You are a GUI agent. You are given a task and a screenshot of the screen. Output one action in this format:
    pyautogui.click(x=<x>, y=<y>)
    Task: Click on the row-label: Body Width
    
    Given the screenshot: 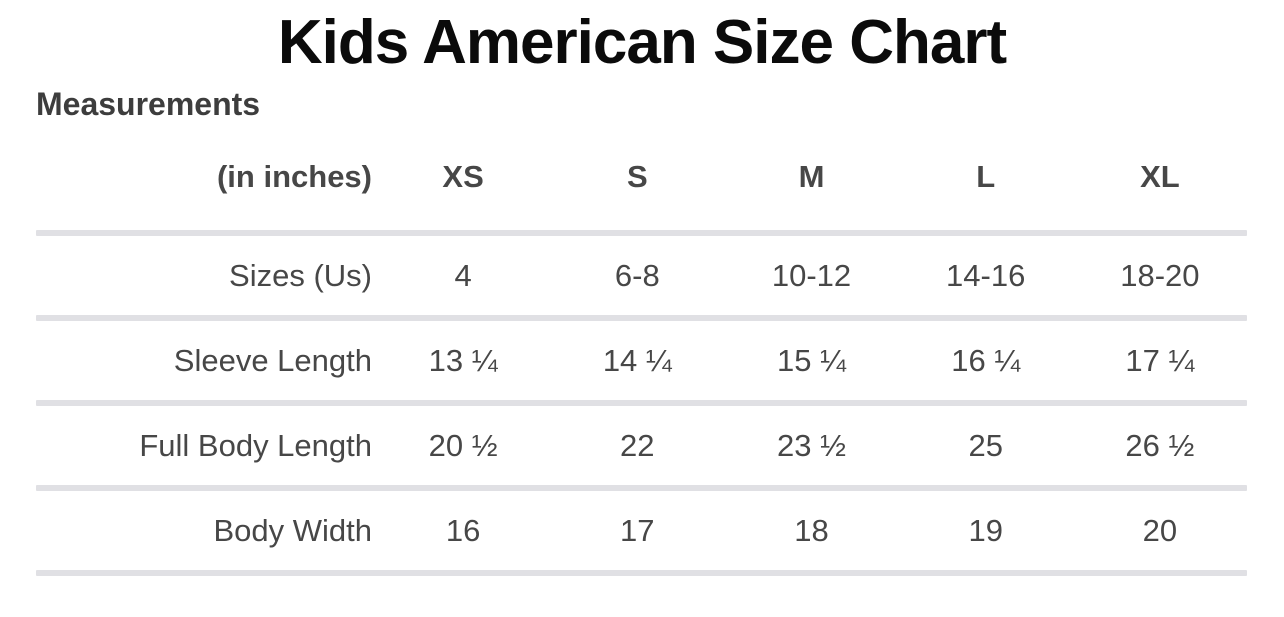 What is the action you would take?
    pyautogui.click(x=292, y=530)
    